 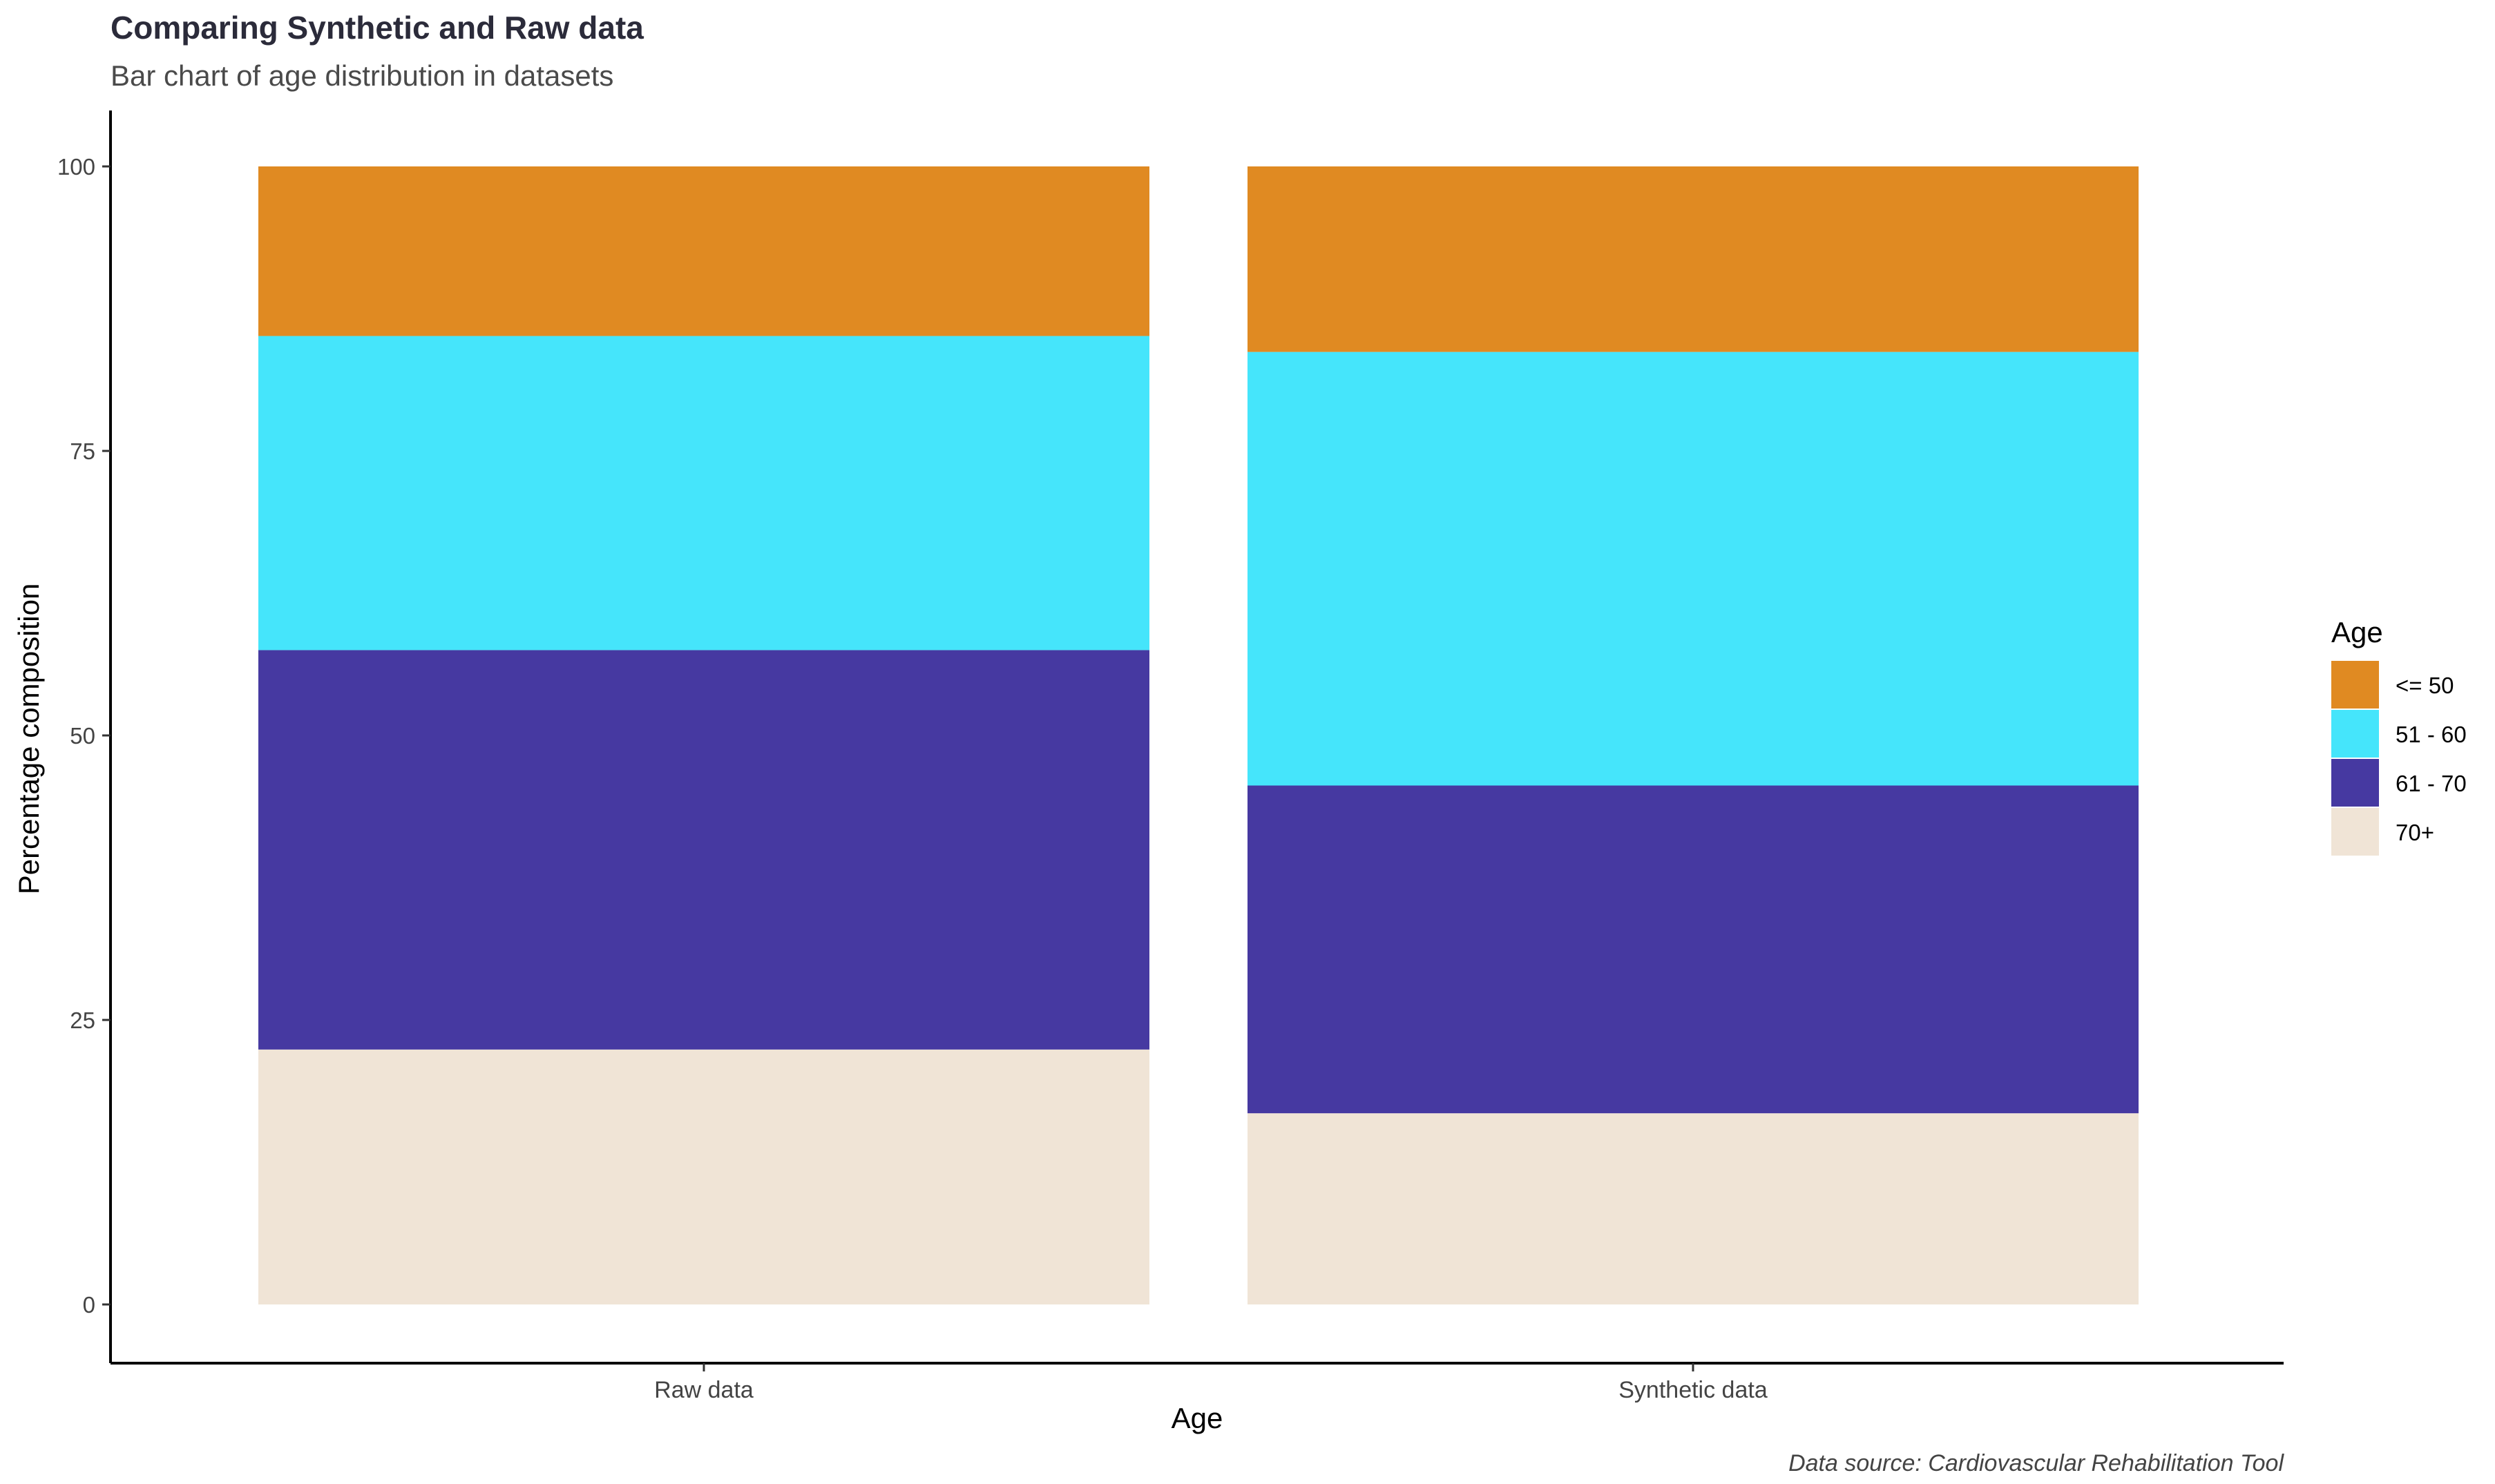 What do you see at coordinates (2357, 632) in the screenshot?
I see `legend-title: Age` at bounding box center [2357, 632].